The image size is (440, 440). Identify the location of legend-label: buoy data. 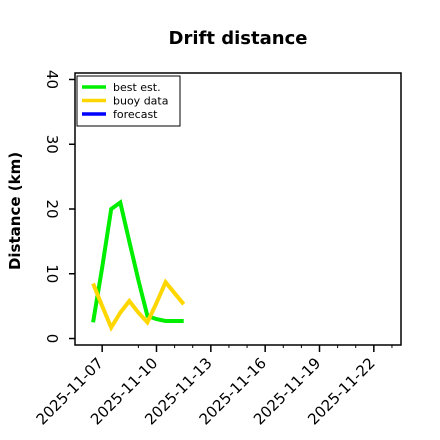
(140, 101).